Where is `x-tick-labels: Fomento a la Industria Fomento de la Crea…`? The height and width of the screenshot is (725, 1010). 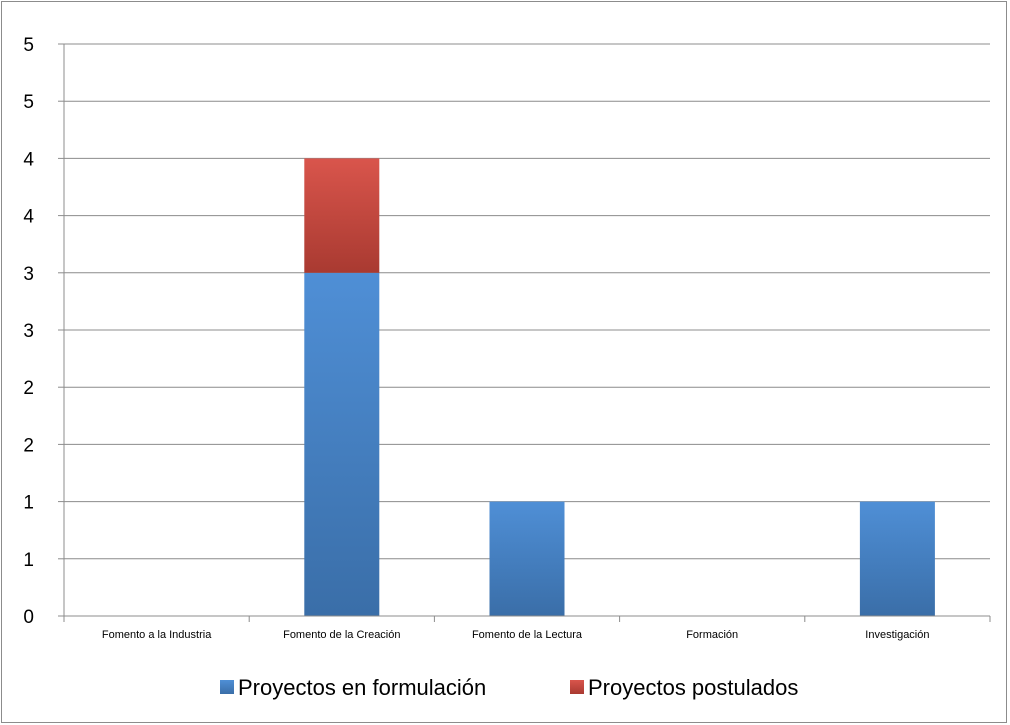
x-tick-labels: Fomento a la Industria Fomento de la Crea… is located at coordinates (516, 635).